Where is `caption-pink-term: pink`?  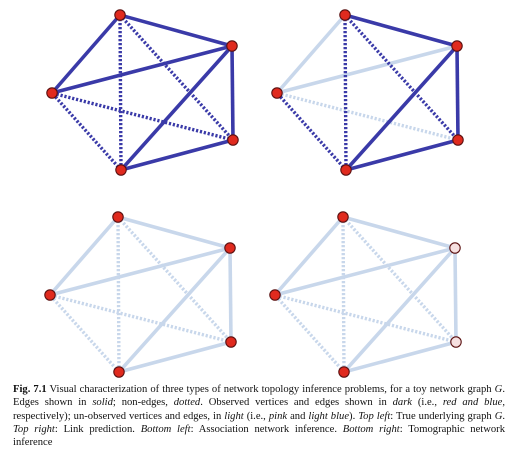 caption-pink-term: pink is located at coordinates (278, 416).